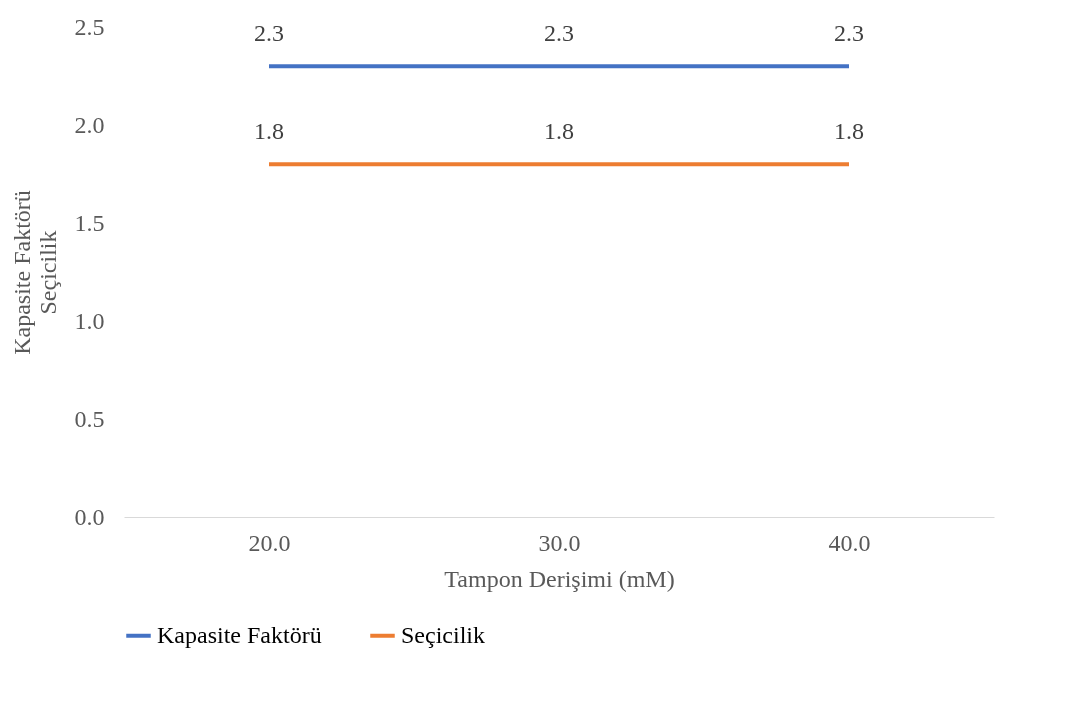 The width and height of the screenshot is (1086, 715). I want to click on legend-label: Seçicilik, so click(443, 634).